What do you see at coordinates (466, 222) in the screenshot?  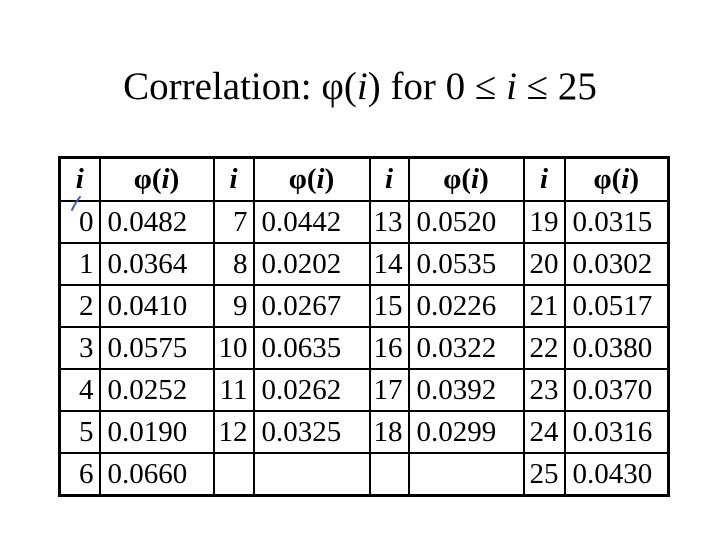 I see `phi-value-cell: 0.0520` at bounding box center [466, 222].